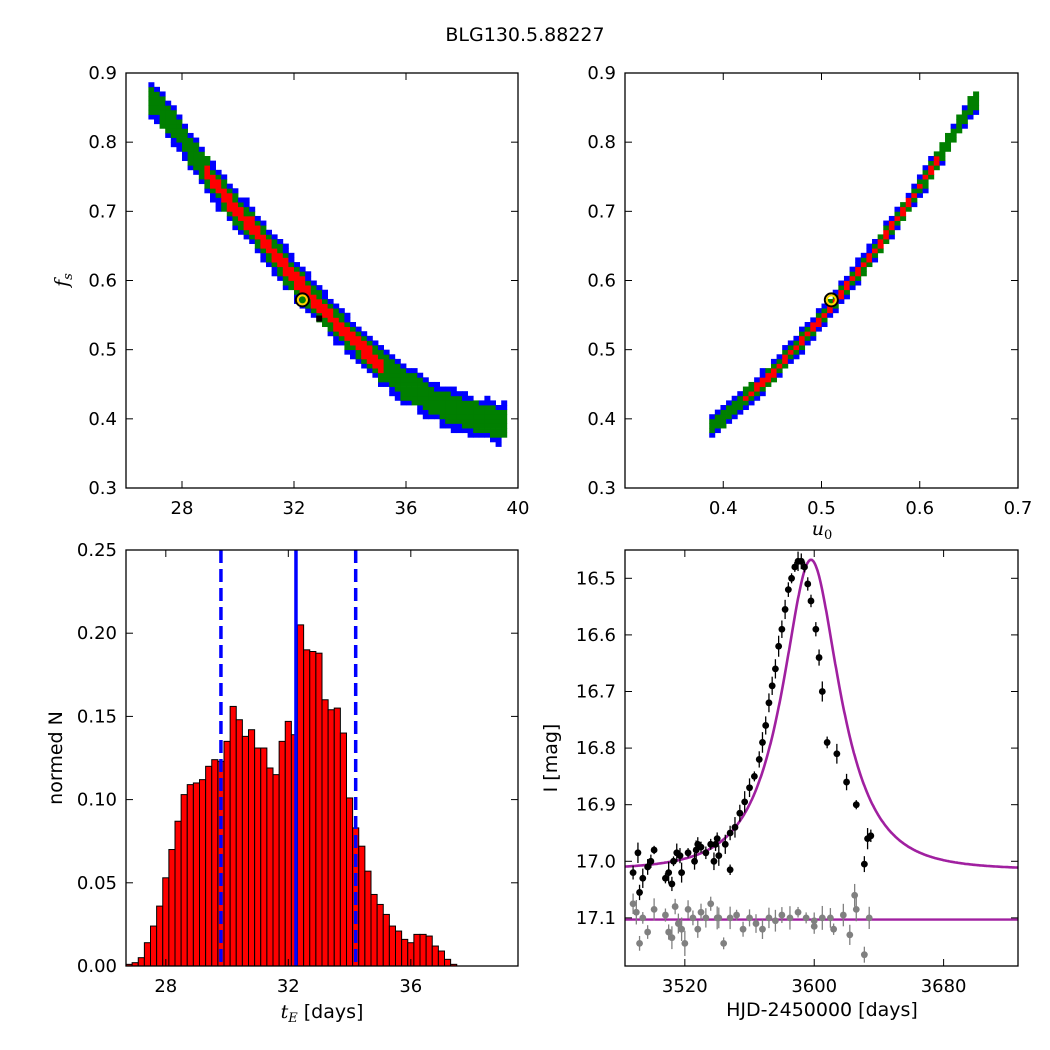 This screenshot has height=1050, width=1050. Describe the element at coordinates (319, 318) in the screenshot. I see `tE-fs-min-chi2` at that location.